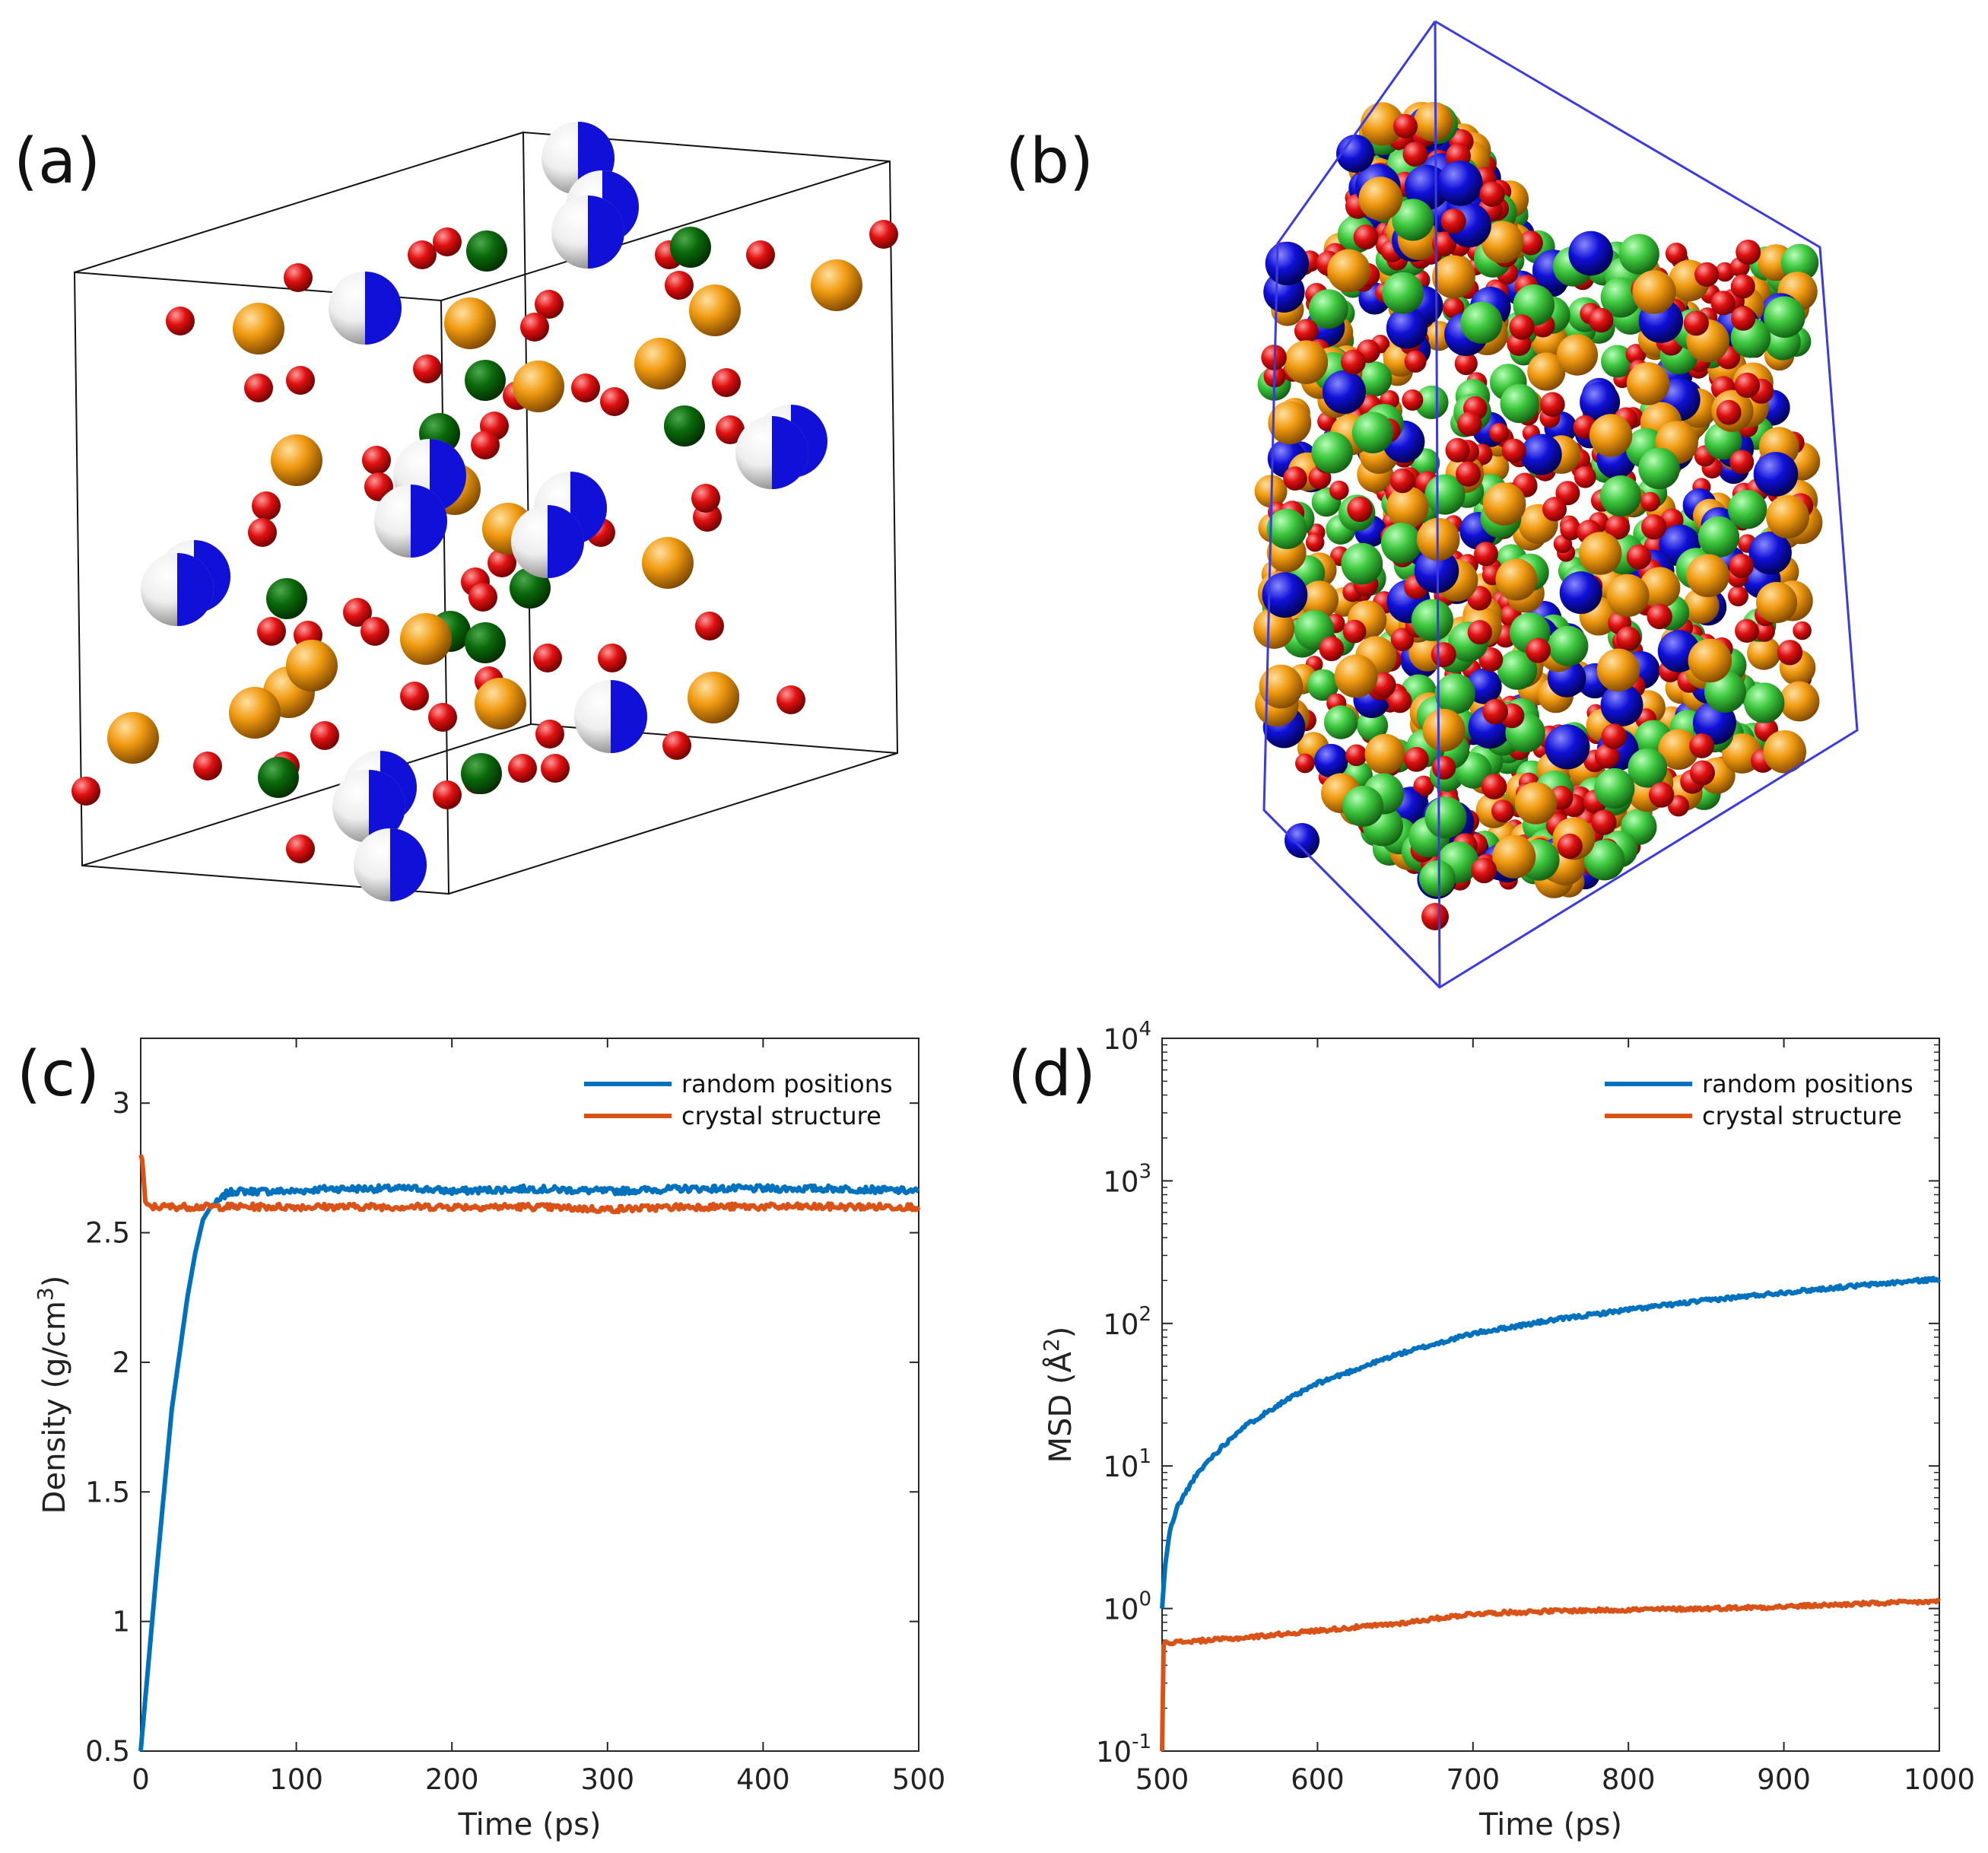  I want to click on x-tick-label: 100, so click(296, 1779).